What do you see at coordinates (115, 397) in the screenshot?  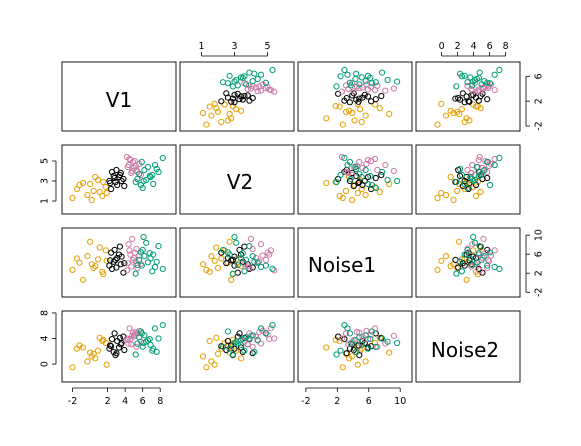 I see `bottom-axis-v1: -2 2 4 6 8` at bounding box center [115, 397].